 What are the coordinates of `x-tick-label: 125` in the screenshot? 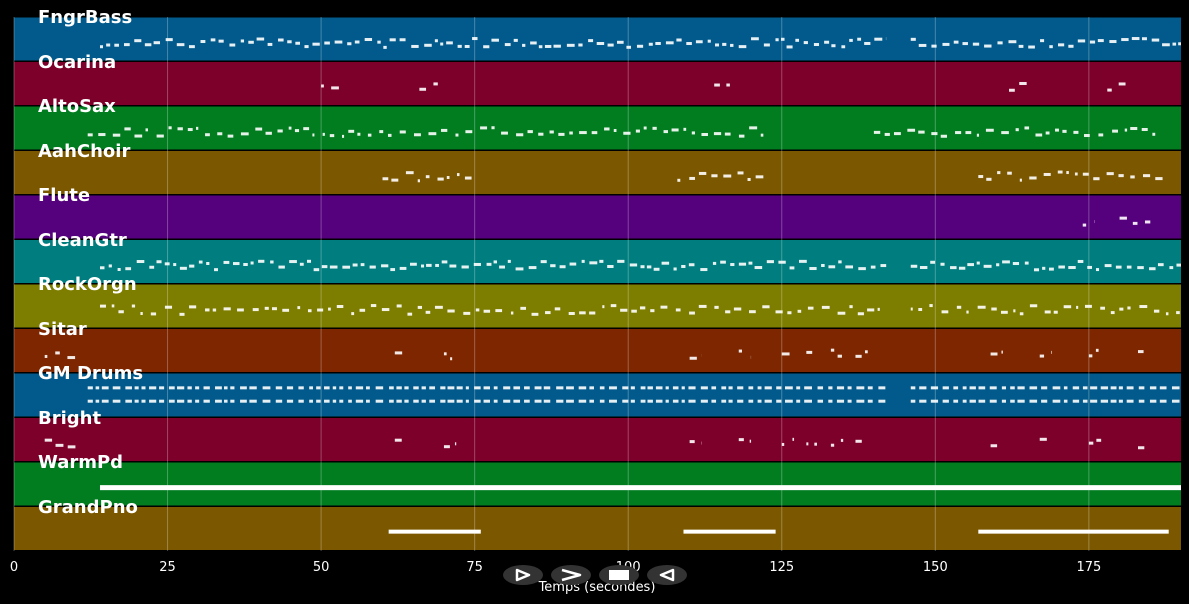 It's located at (782, 567).